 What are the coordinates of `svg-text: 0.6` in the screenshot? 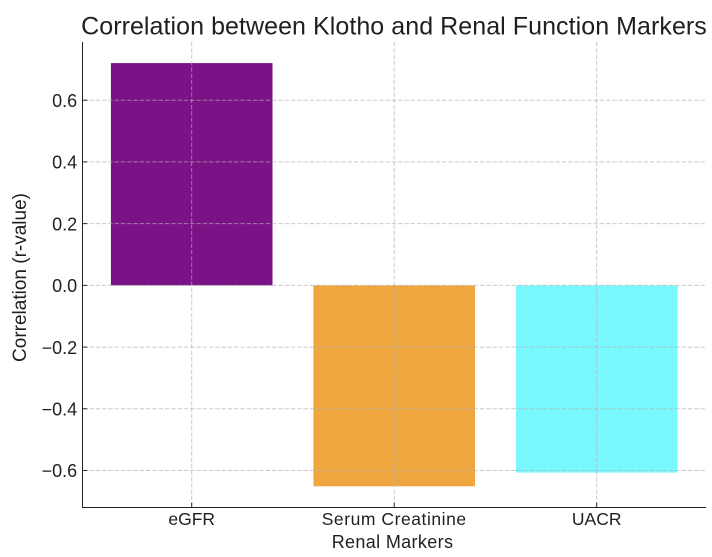 It's located at (64, 101).